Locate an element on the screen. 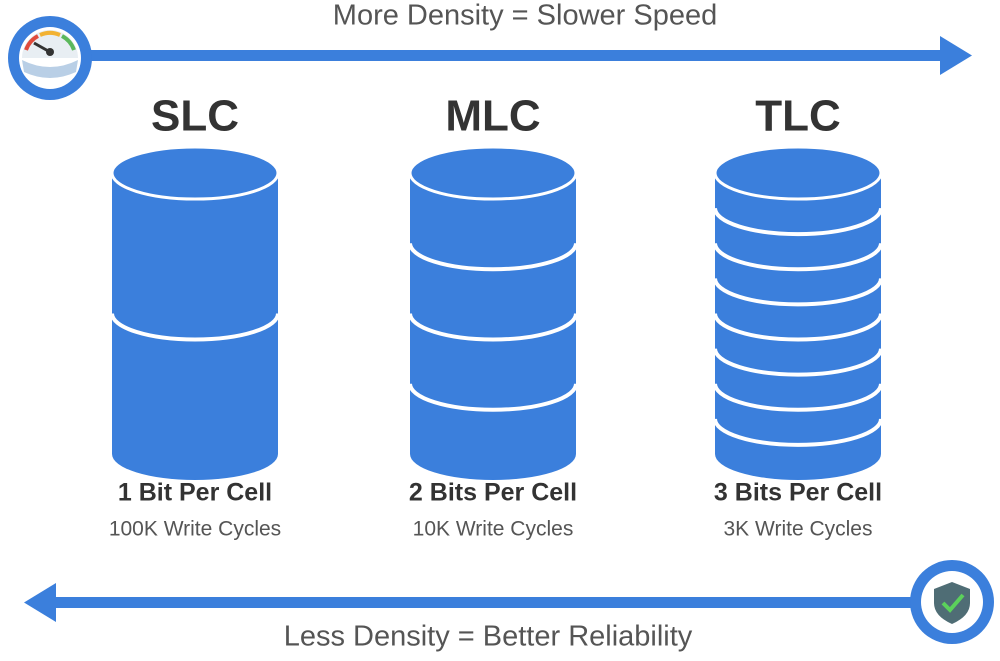 This screenshot has width=1000, height=661. column-title: MLC is located at coordinates (492, 116).